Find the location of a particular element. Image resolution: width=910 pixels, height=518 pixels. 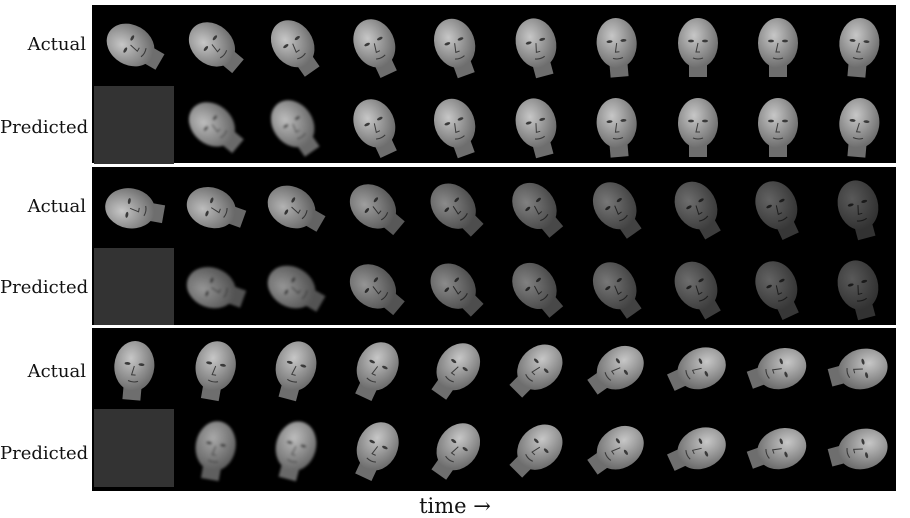

time-axis-caption: time → is located at coordinates (455, 506).